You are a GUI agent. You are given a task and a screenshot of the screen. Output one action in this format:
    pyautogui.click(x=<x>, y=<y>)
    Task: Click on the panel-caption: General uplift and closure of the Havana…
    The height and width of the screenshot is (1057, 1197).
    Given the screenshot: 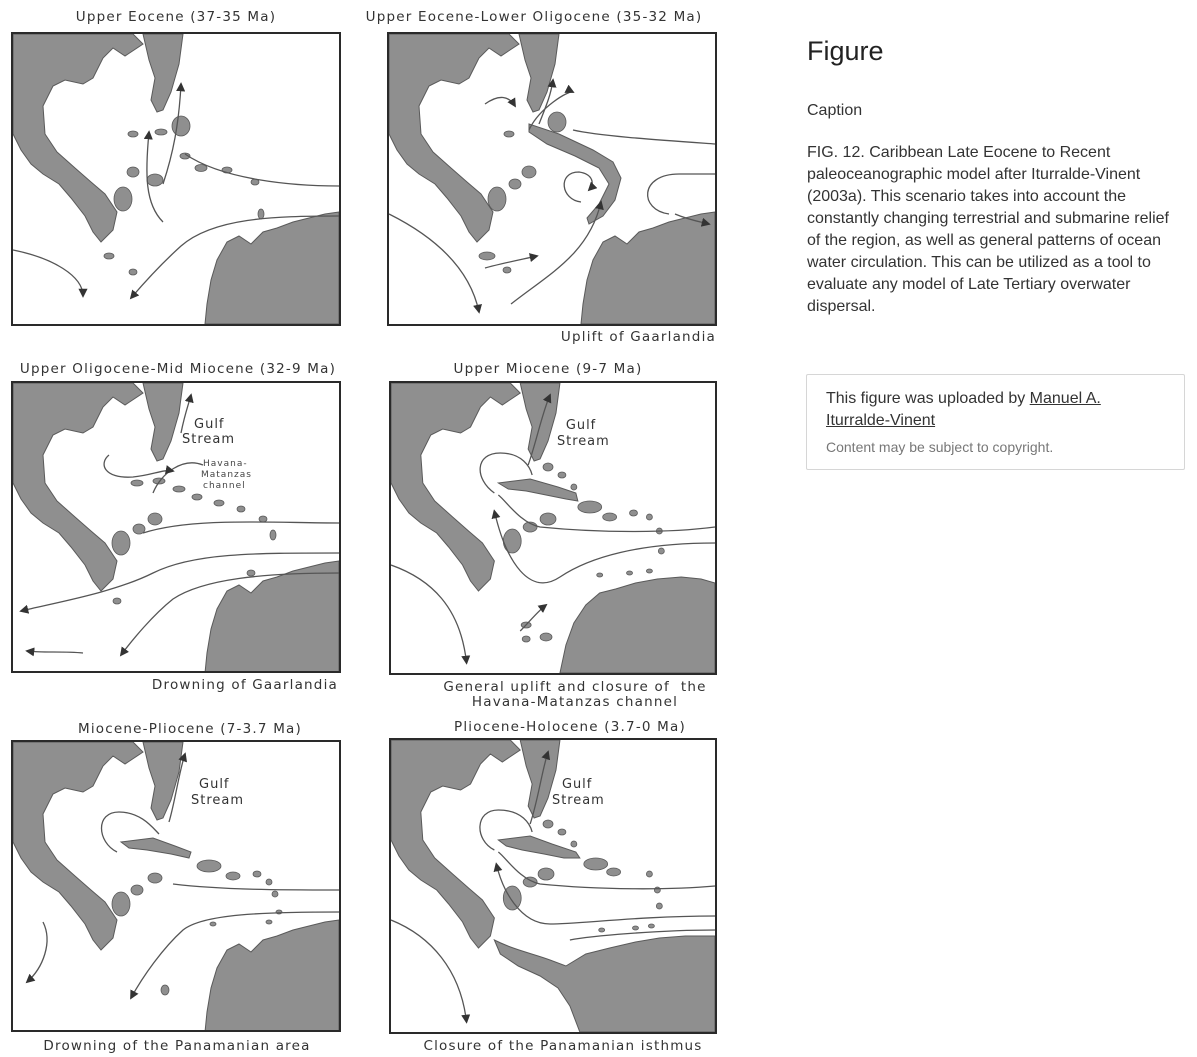 What is the action you would take?
    pyautogui.click(x=575, y=694)
    